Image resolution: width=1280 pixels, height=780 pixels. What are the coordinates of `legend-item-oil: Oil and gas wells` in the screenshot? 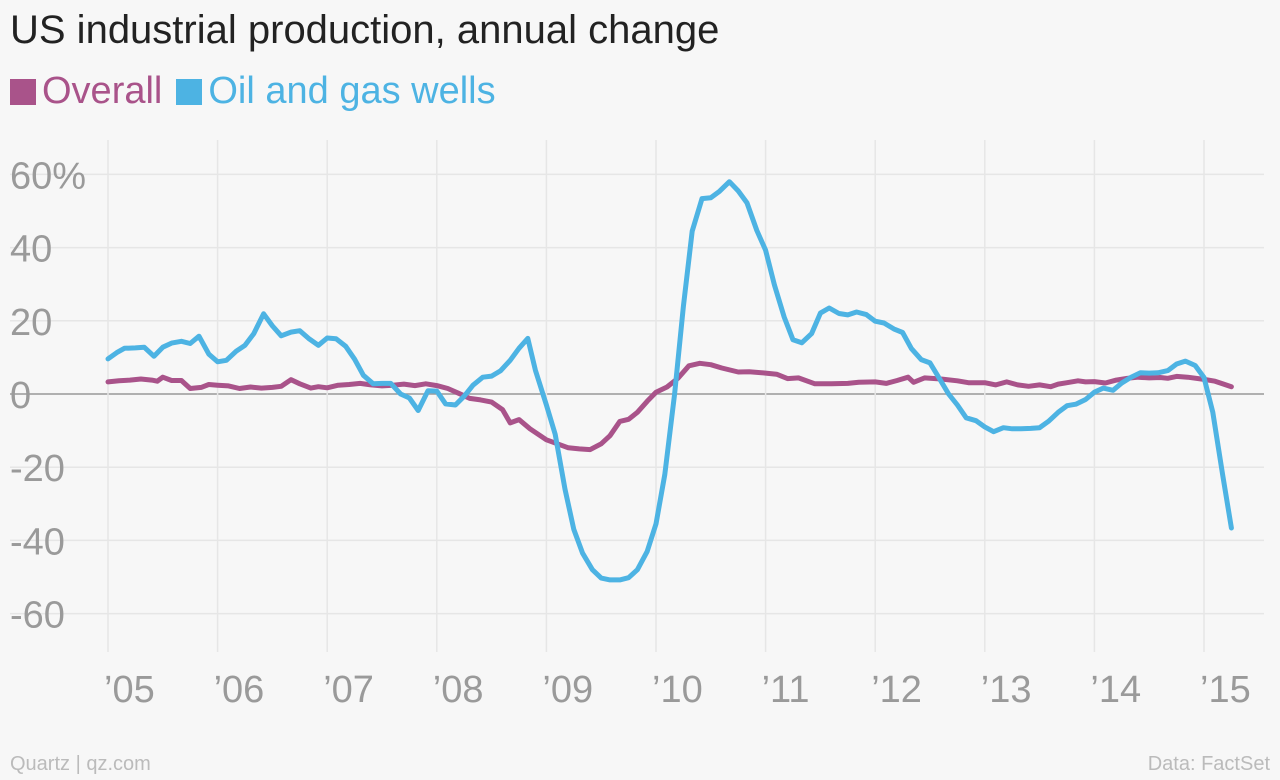 It's located at (336, 91).